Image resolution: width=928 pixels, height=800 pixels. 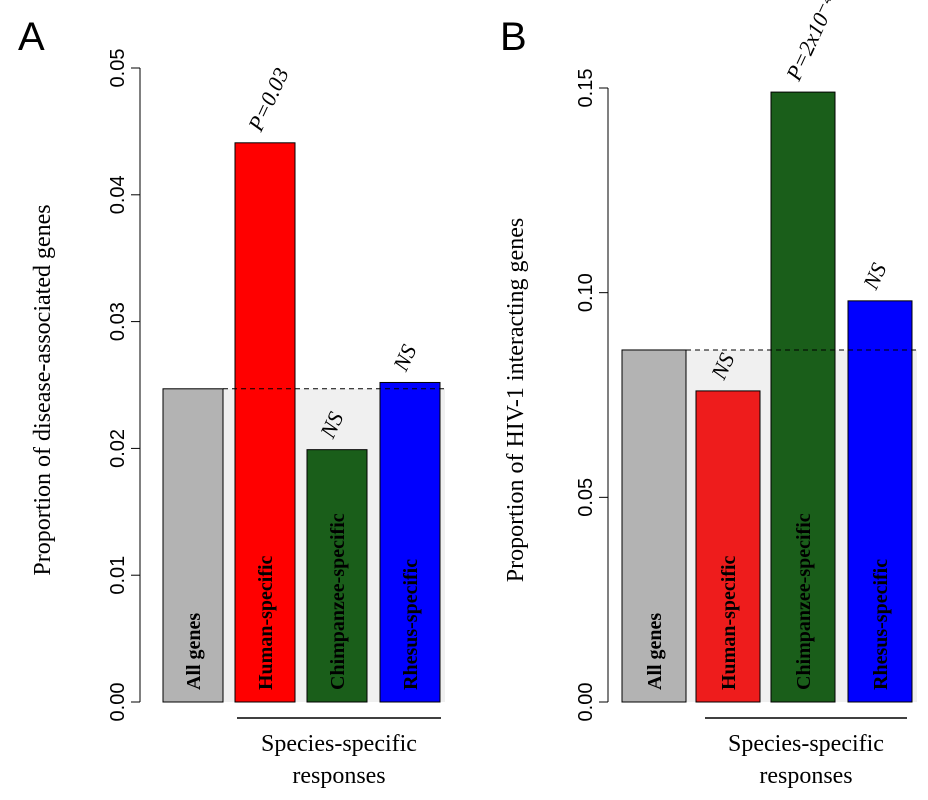 What do you see at coordinates (586, 88) in the screenshot?
I see `y-tick-label: 0.15` at bounding box center [586, 88].